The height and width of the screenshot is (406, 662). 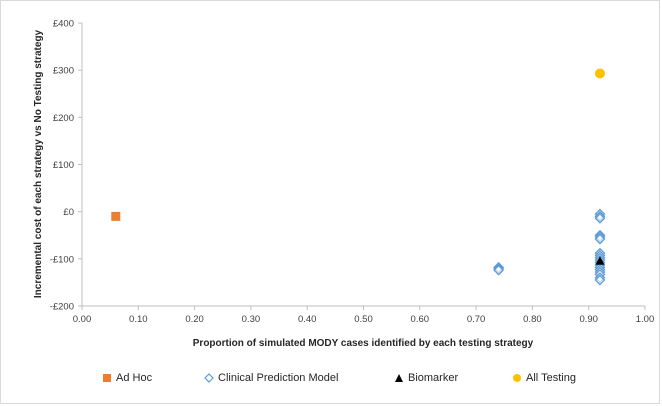 I want to click on x-tick-label: 0.30, so click(x=251, y=319).